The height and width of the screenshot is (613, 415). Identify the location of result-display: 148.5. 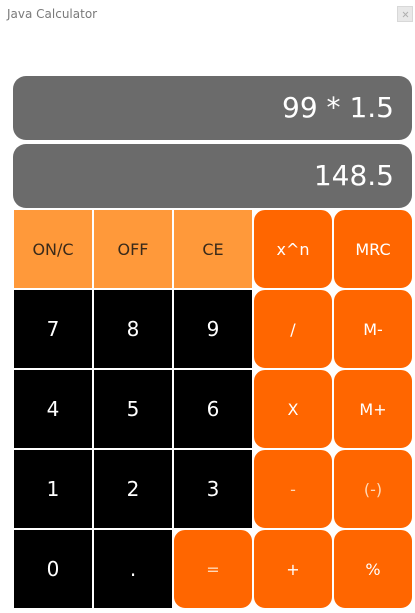
(212, 176).